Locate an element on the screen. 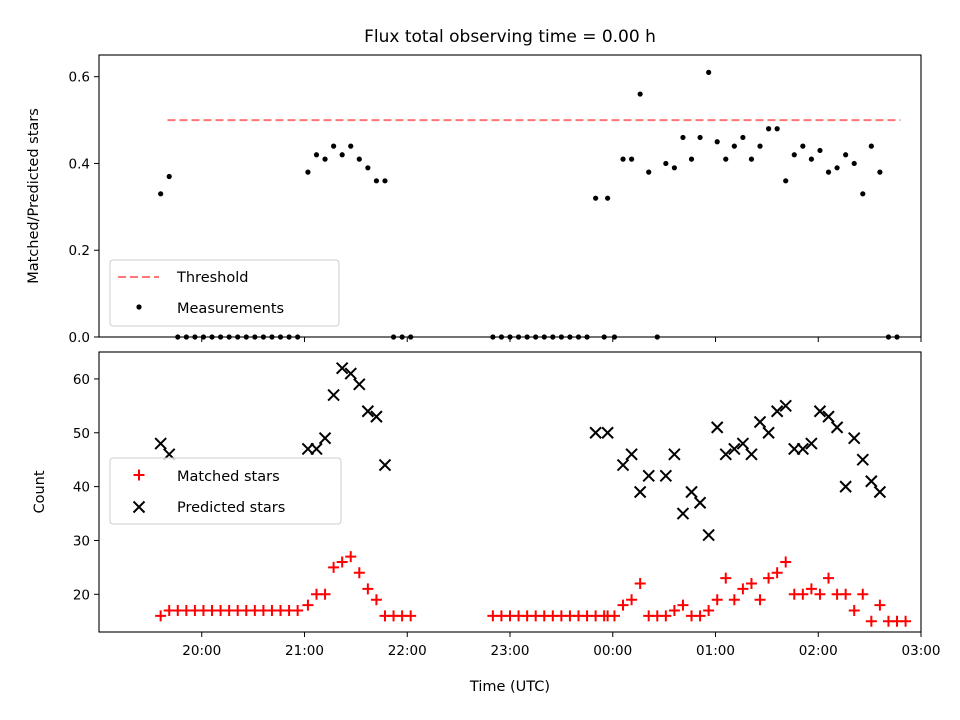  x-tick-label: 02:00 is located at coordinates (818, 651).